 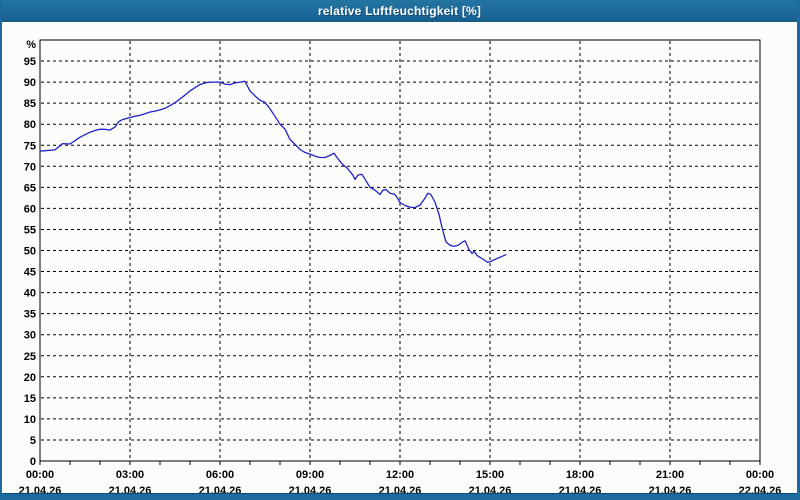 I want to click on window-title: relative Luftfeuchtigkeit [%], so click(x=399, y=11).